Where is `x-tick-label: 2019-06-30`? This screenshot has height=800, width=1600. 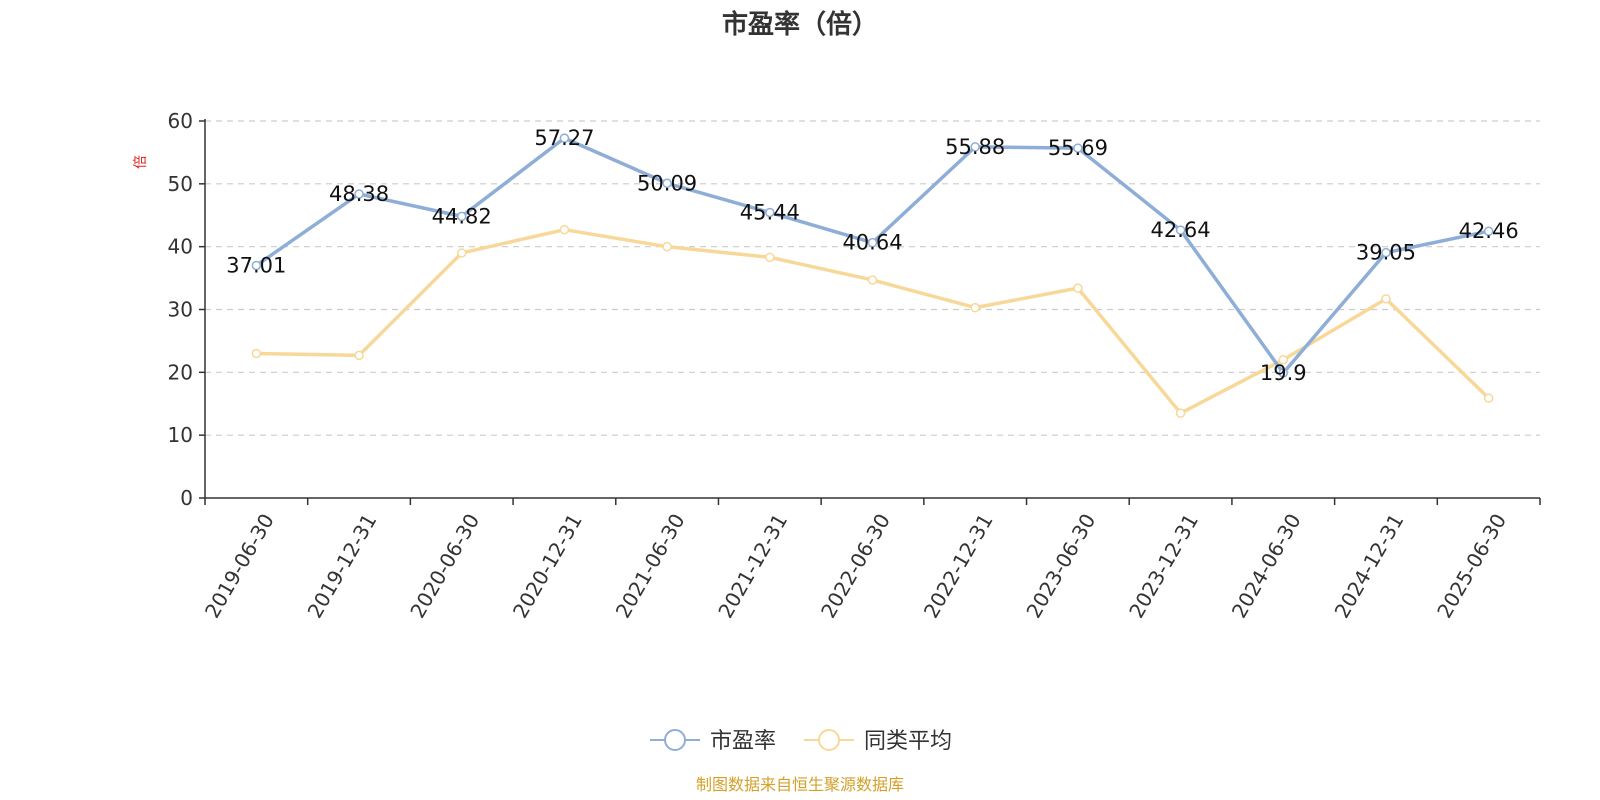 x-tick-label: 2019-06-30 is located at coordinates (239, 566).